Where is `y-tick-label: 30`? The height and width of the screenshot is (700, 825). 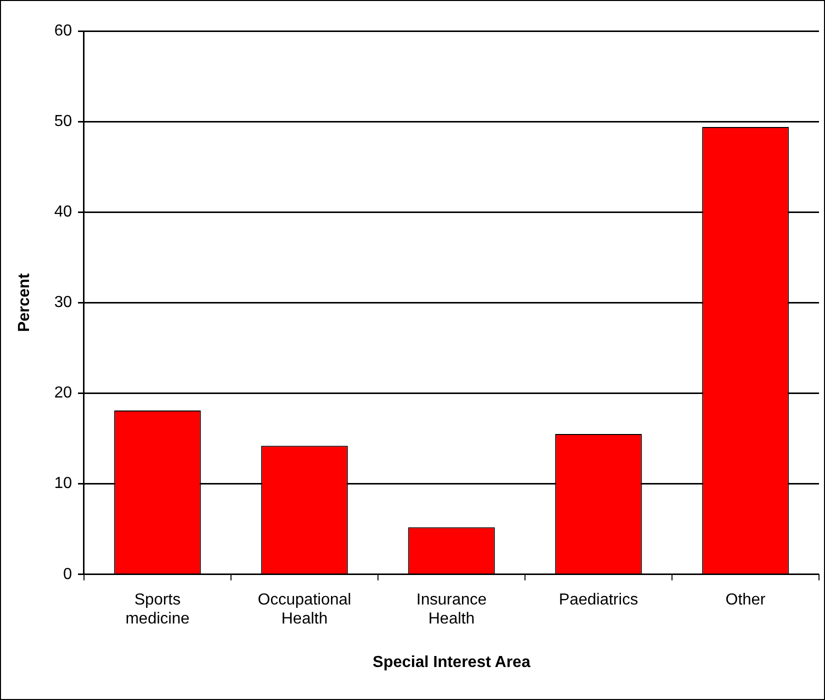
y-tick-label: 30 is located at coordinates (63, 303).